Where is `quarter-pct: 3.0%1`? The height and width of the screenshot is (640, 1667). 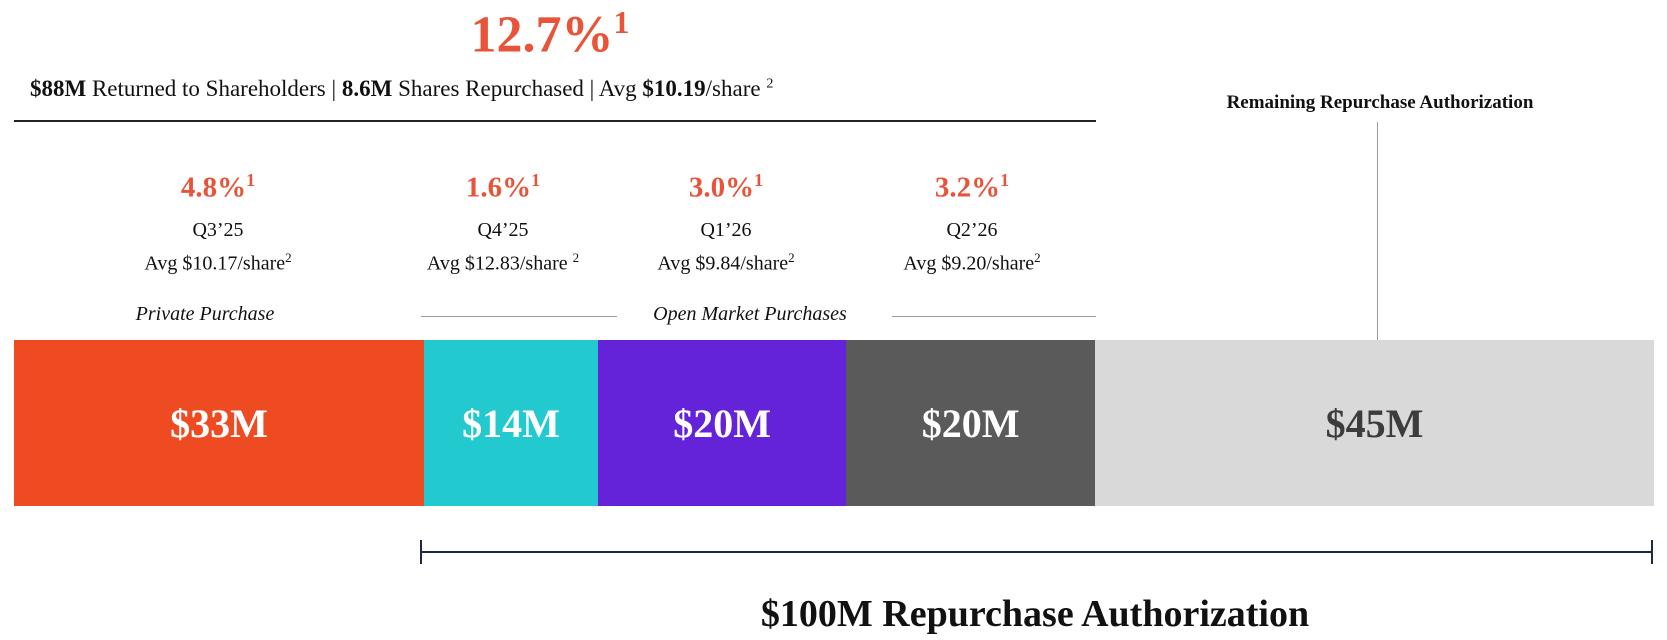 quarter-pct: 3.0%1 is located at coordinates (726, 184).